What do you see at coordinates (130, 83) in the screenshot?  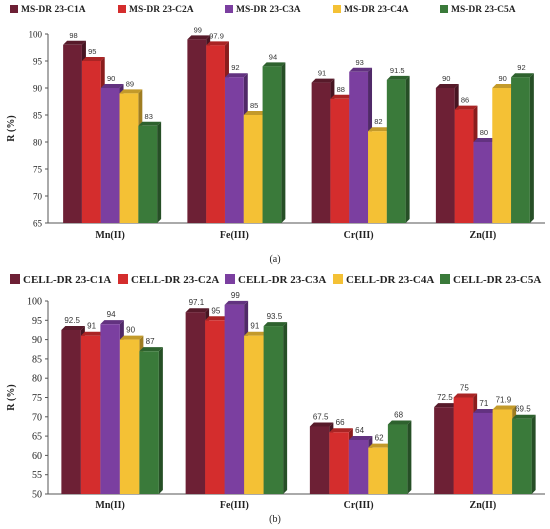 I see `data-label: 89` at bounding box center [130, 83].